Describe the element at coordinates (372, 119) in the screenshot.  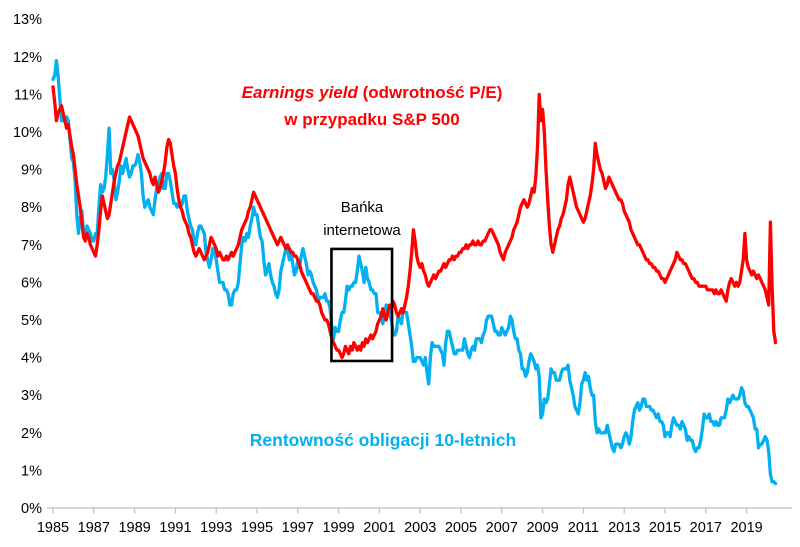
I see `red-title-line2: w przypadku S&P 500` at that location.